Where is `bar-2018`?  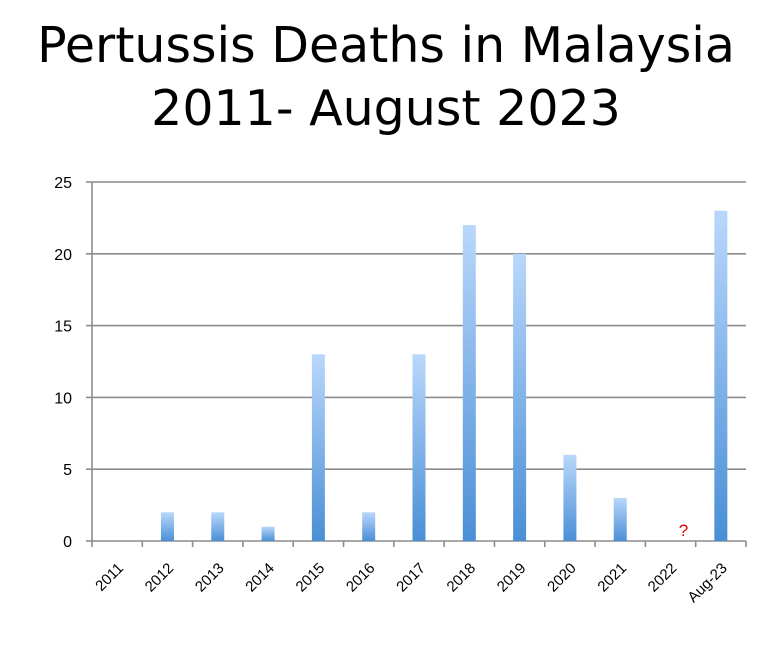
bar-2018 is located at coordinates (469, 383).